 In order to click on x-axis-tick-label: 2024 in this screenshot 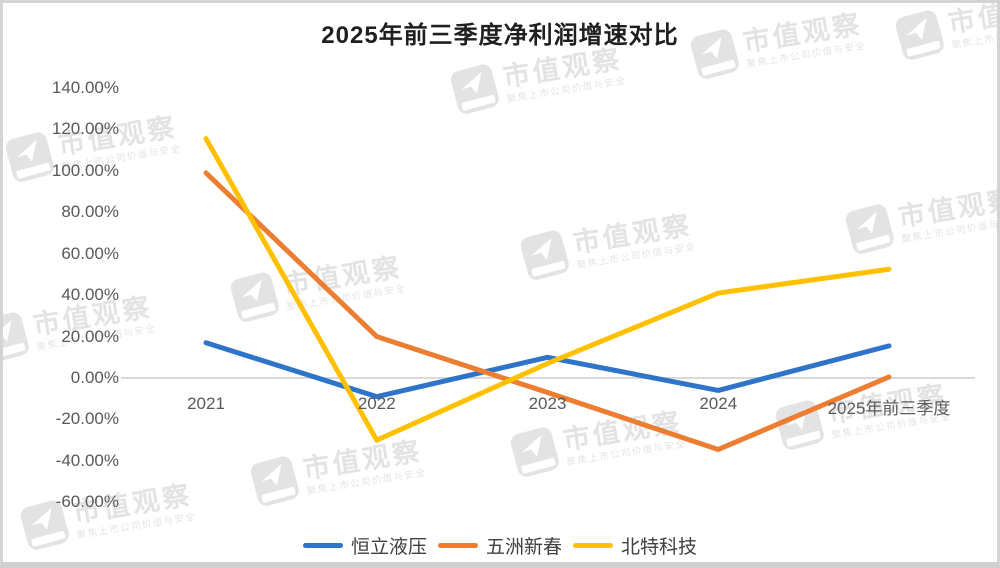, I will do `click(718, 403)`.